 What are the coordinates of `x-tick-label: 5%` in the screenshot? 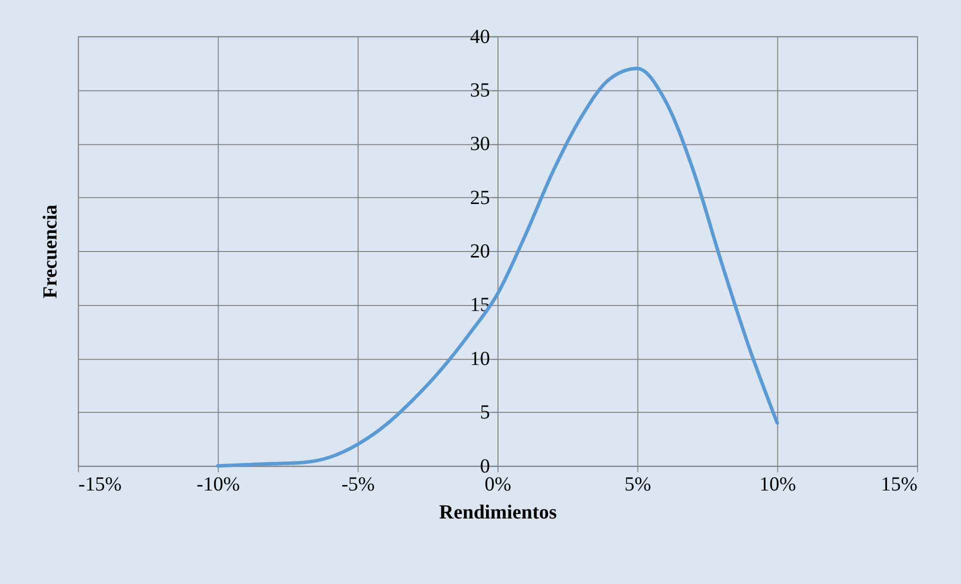 It's located at (638, 484).